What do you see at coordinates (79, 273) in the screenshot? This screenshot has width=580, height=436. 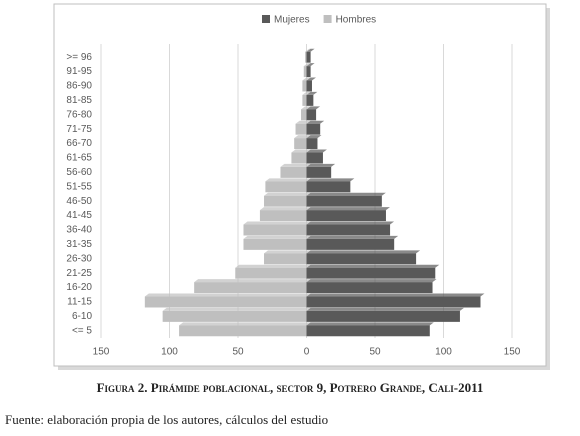 I see `y-tick-label: 21-25` at bounding box center [79, 273].